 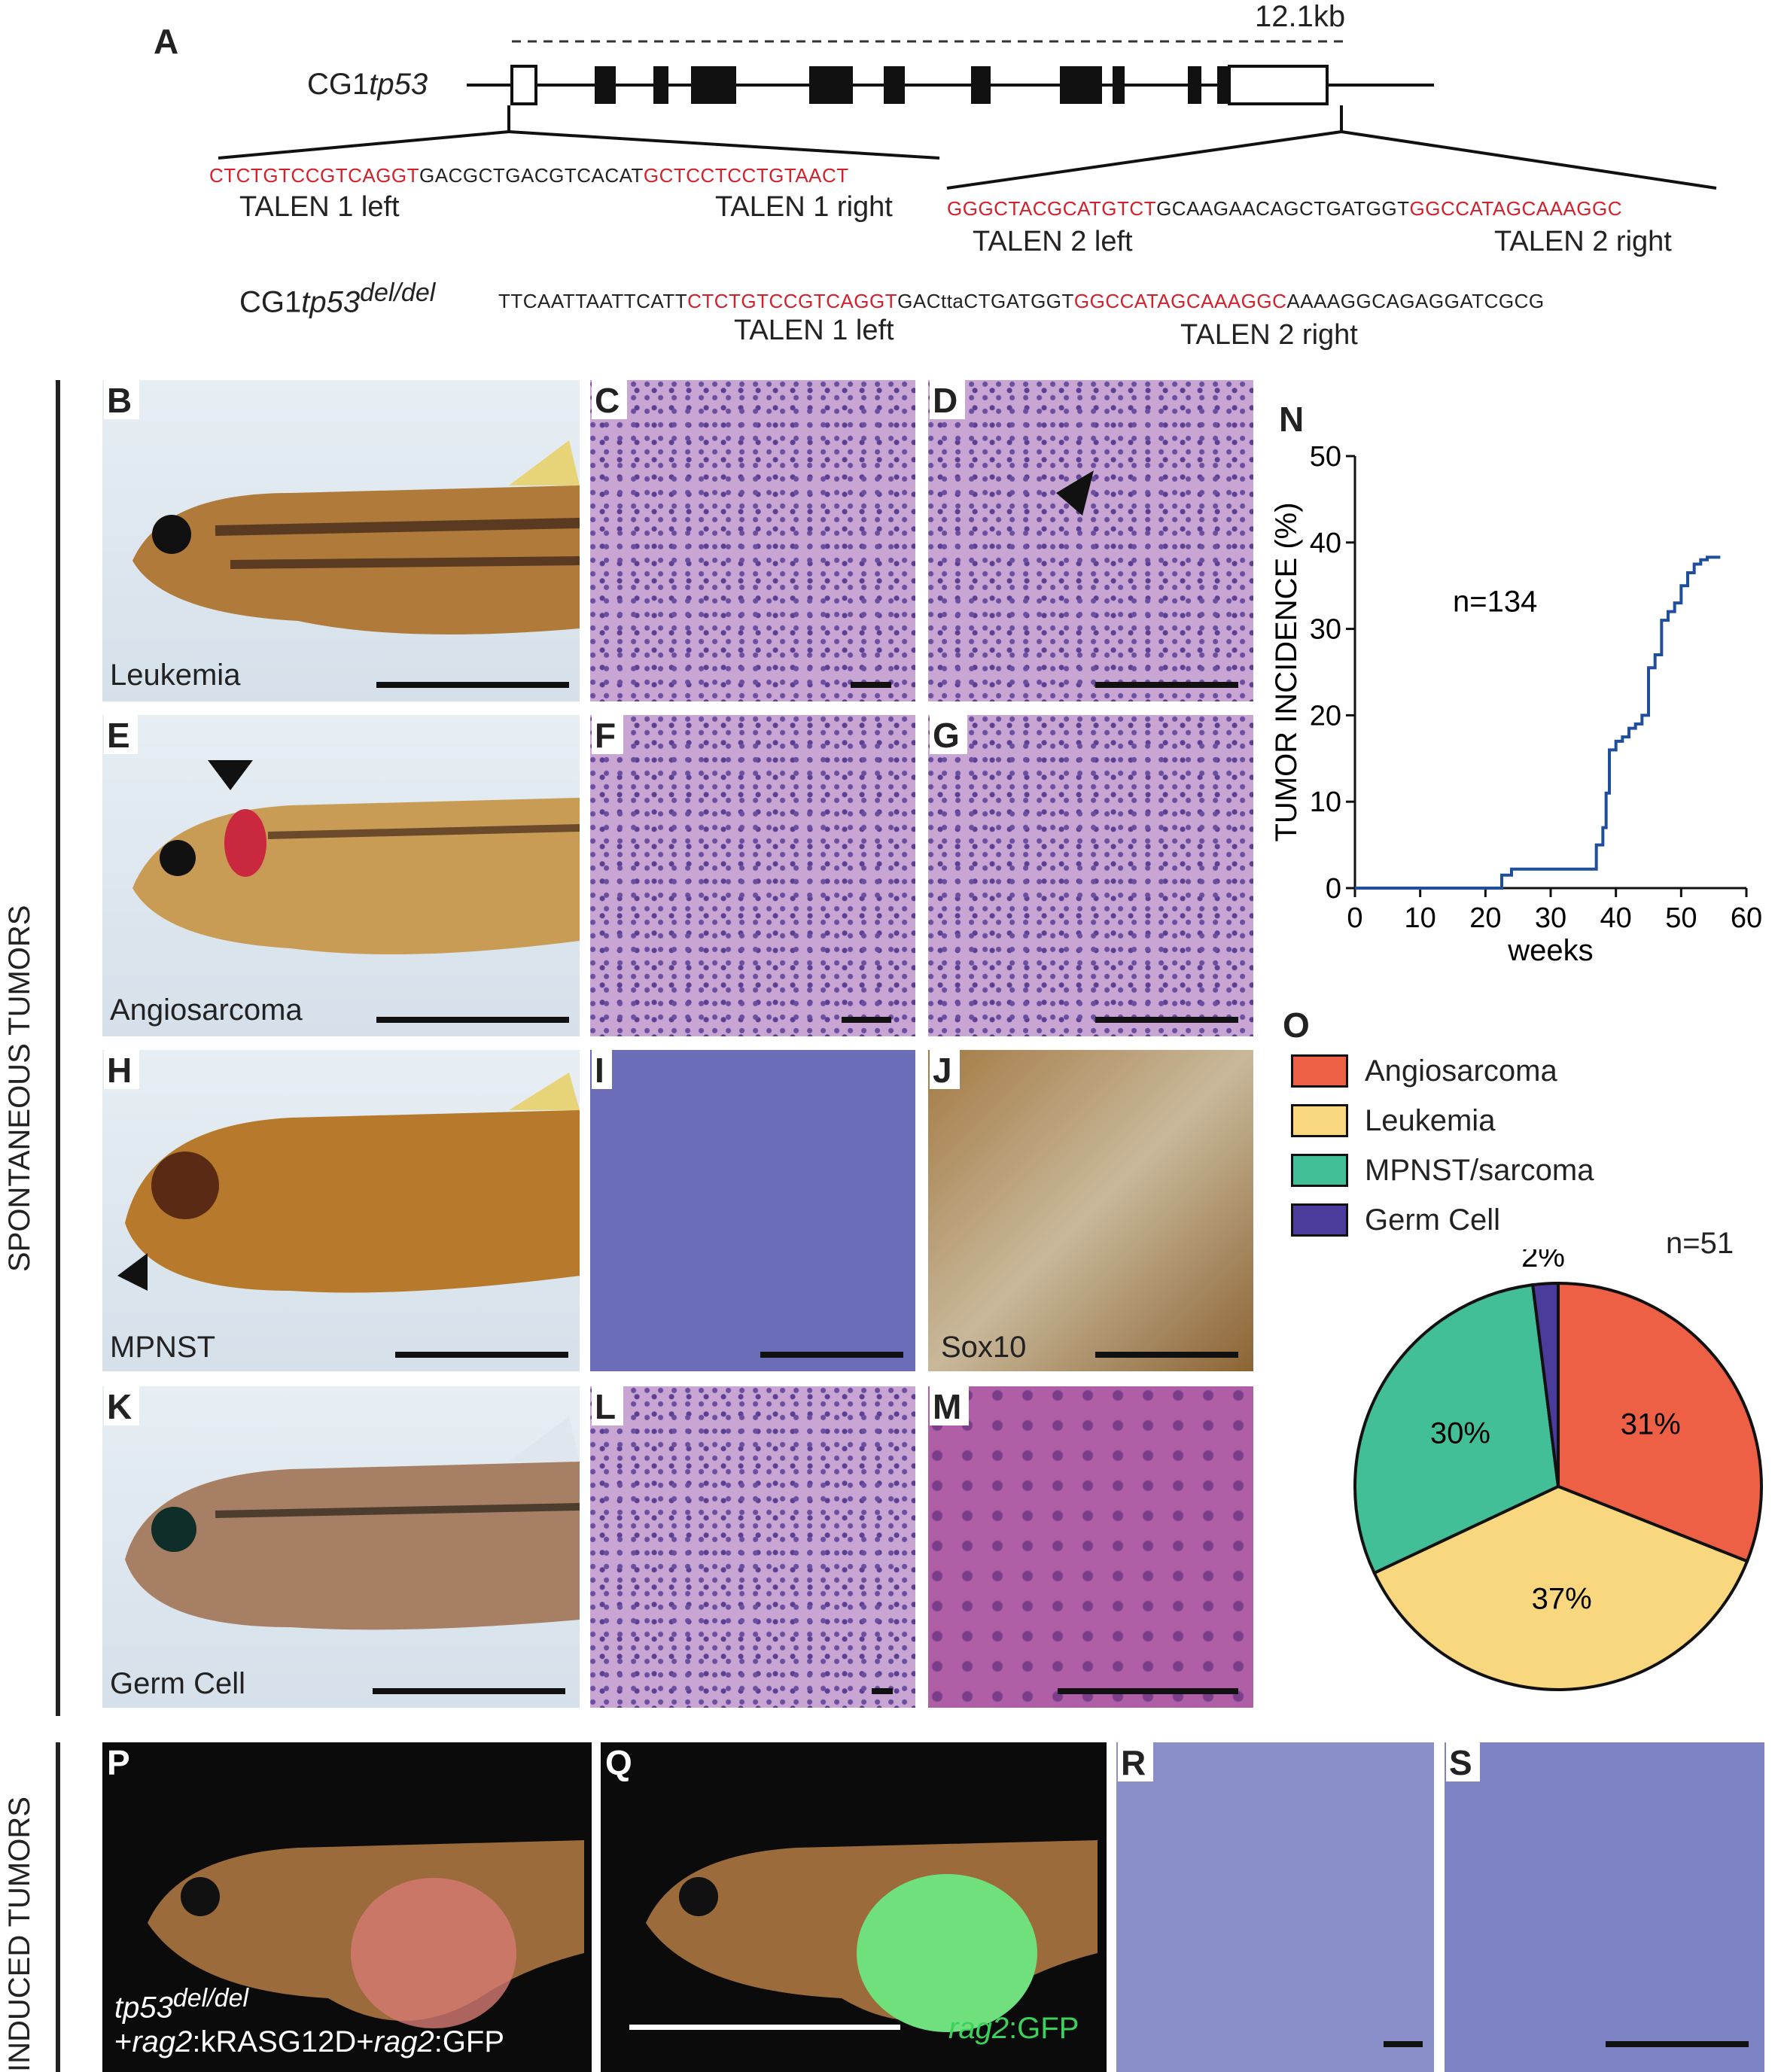 I want to click on panel-l-histology, so click(x=752, y=1547).